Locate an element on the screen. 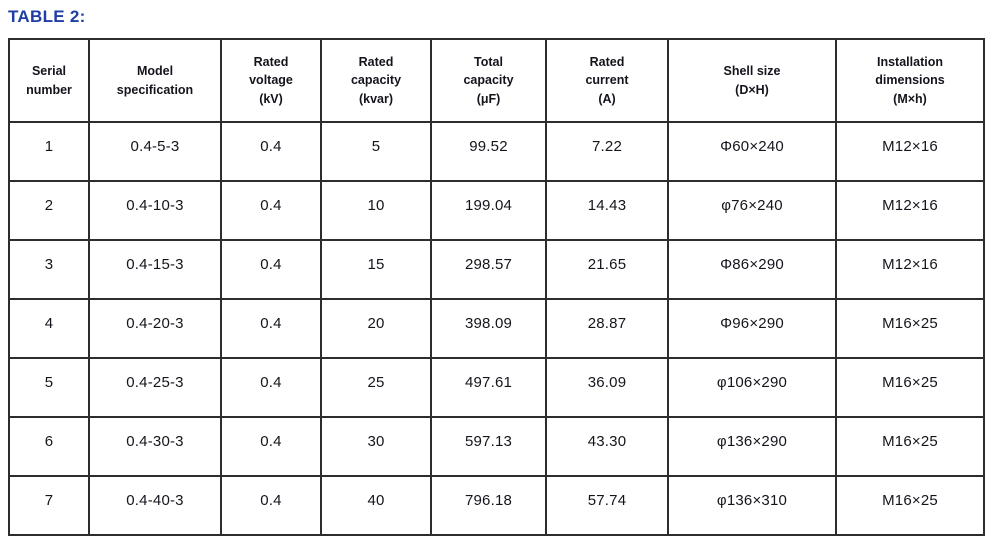  cell-total-capacity: 597.13 is located at coordinates (488, 446).